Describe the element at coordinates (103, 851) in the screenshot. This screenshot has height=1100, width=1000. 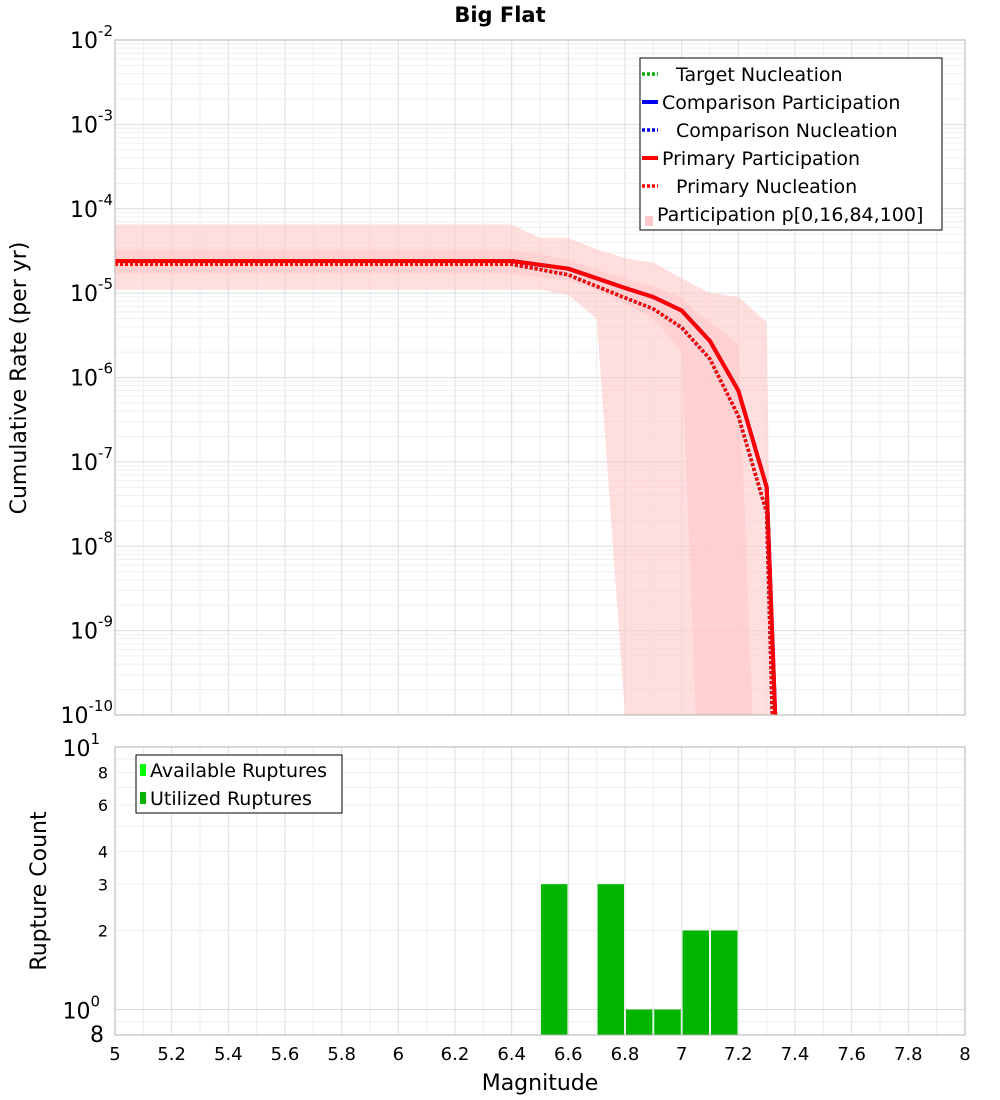
I see `y-tick-label: 4` at that location.